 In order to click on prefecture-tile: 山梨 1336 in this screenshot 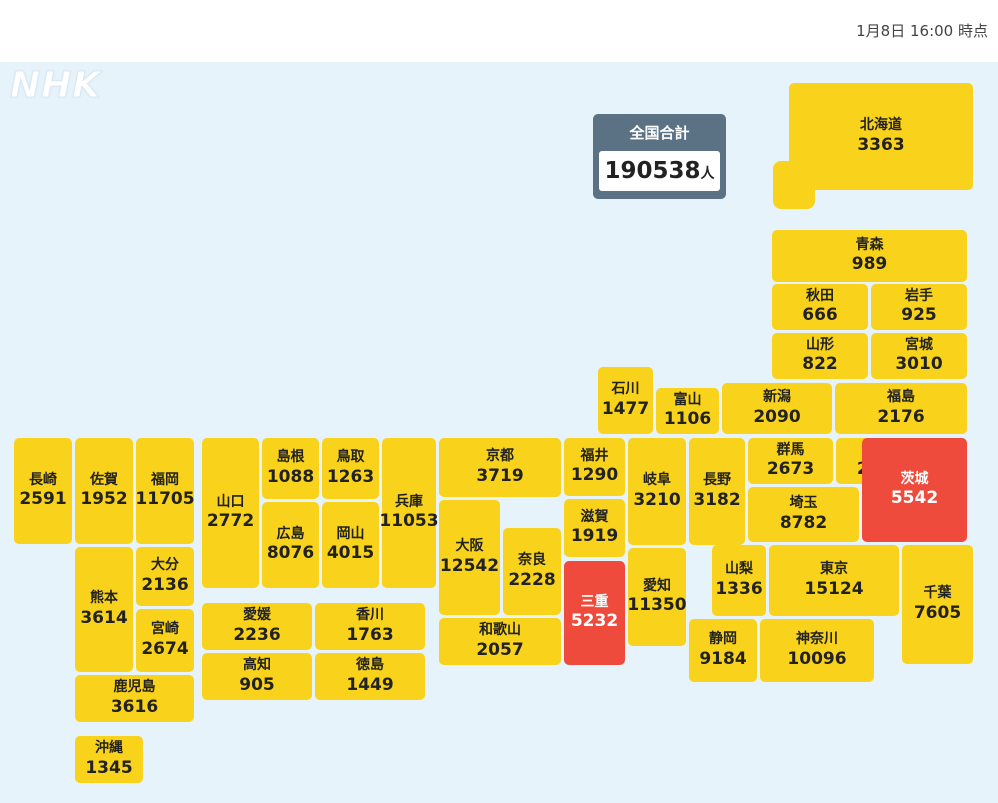, I will do `click(739, 580)`.